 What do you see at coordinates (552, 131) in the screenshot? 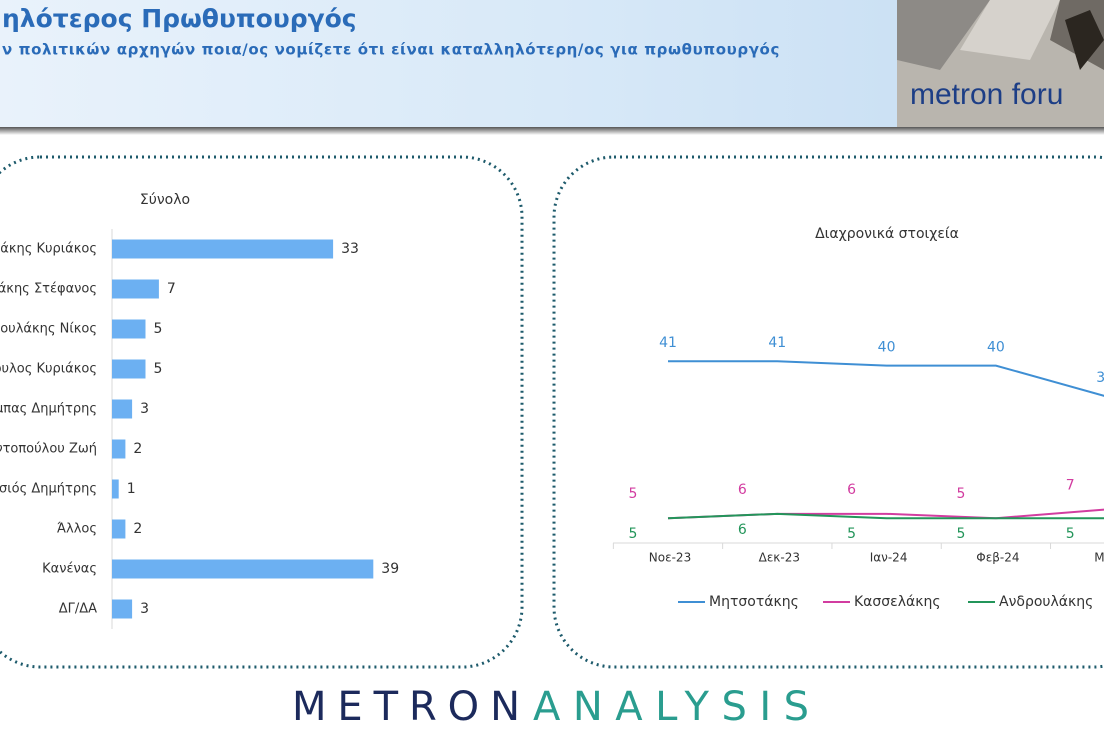
I see `header-shadow` at bounding box center [552, 131].